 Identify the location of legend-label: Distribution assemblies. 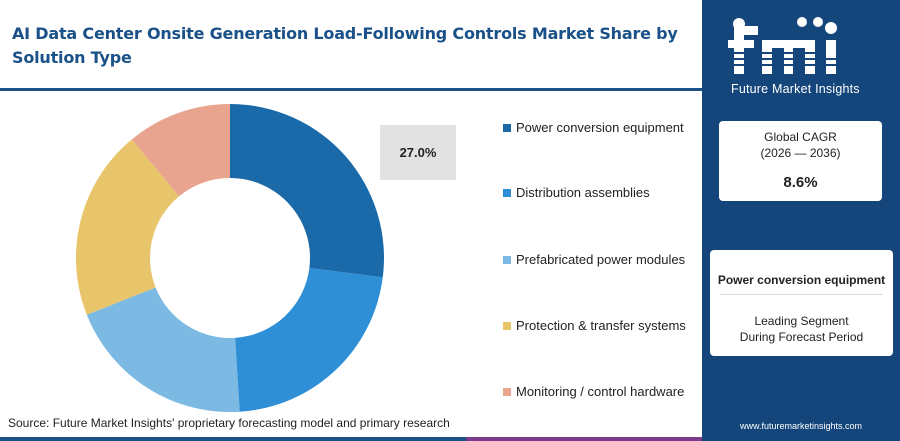
(583, 192).